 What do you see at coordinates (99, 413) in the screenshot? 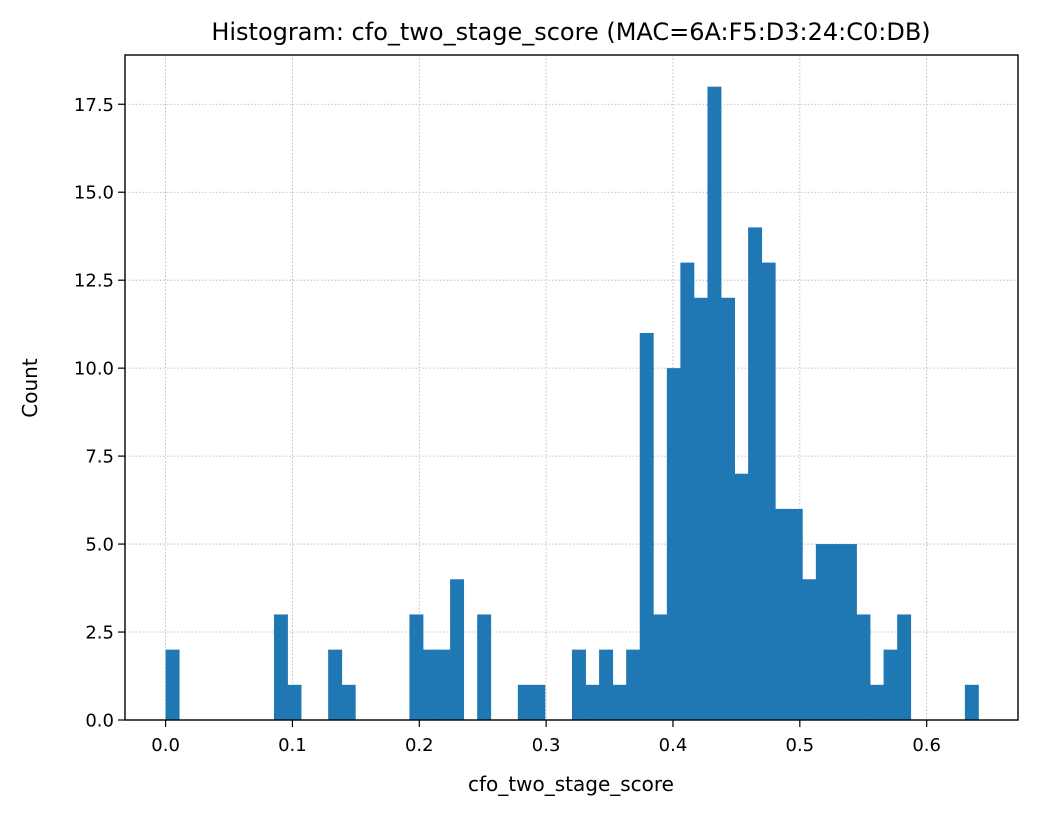
I see `y-axis-ticks: 0.0 2.5 5.0 7.5 10.0 12.5 15.0 17.5` at bounding box center [99, 413].